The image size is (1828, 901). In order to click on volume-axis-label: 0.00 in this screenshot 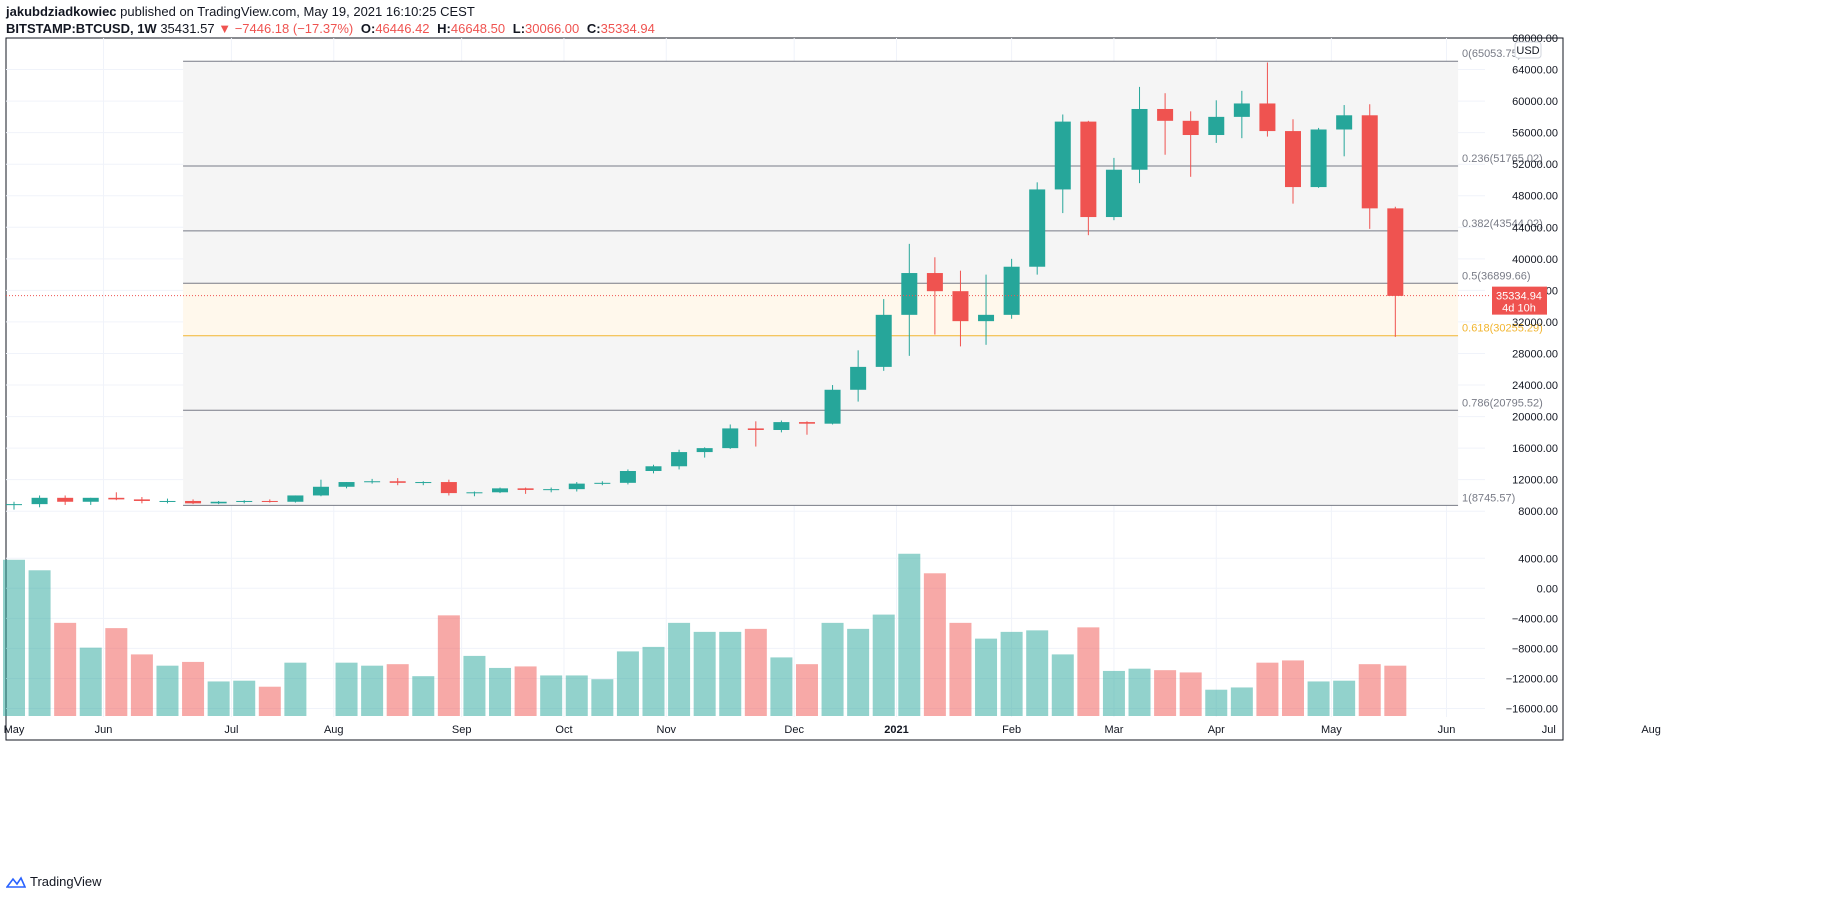, I will do `click(1547, 589)`.